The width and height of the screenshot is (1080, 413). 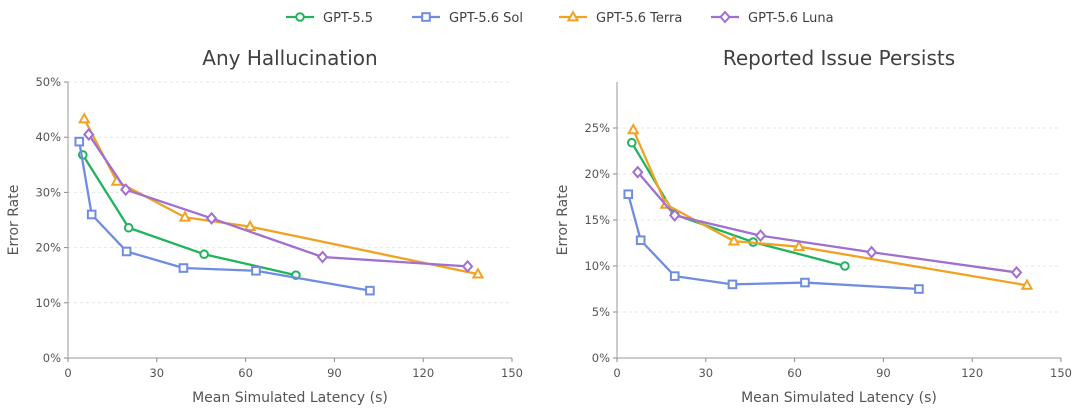 I want to click on legend-label: GPT-5.6 Terra, so click(x=639, y=18).